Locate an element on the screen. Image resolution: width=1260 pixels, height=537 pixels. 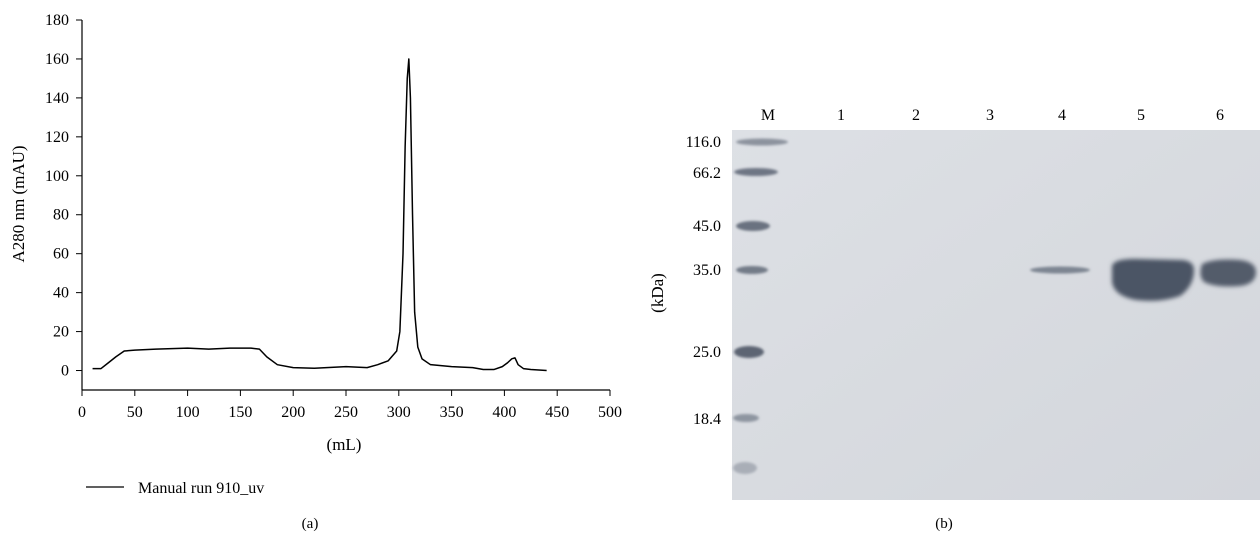
x-tick-label: 100 is located at coordinates (188, 412).